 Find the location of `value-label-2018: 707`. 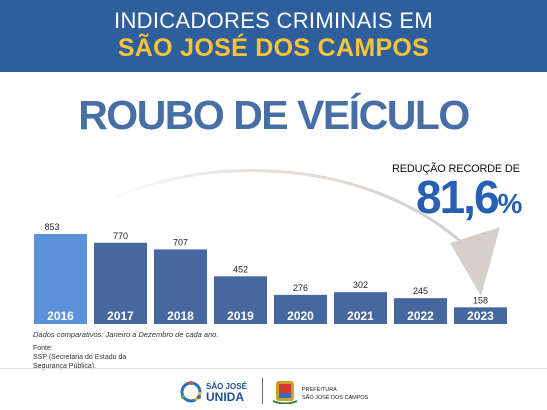

value-label-2018: 707 is located at coordinates (180, 242).